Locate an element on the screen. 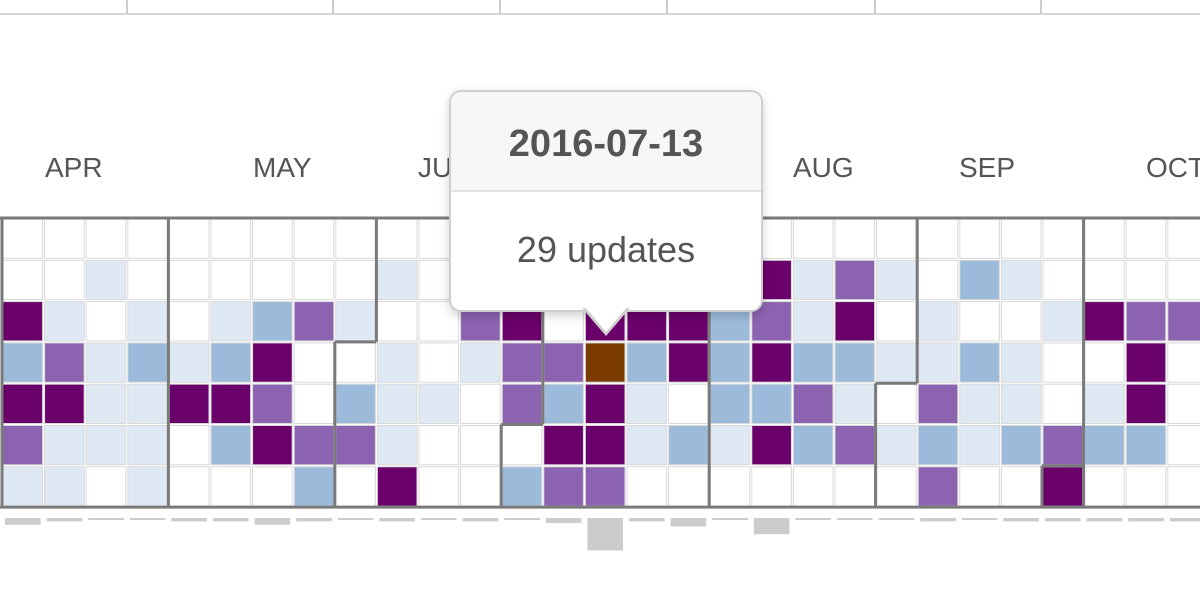 The width and height of the screenshot is (1200, 605). tooltip-date: 2016-07-13 is located at coordinates (606, 142).